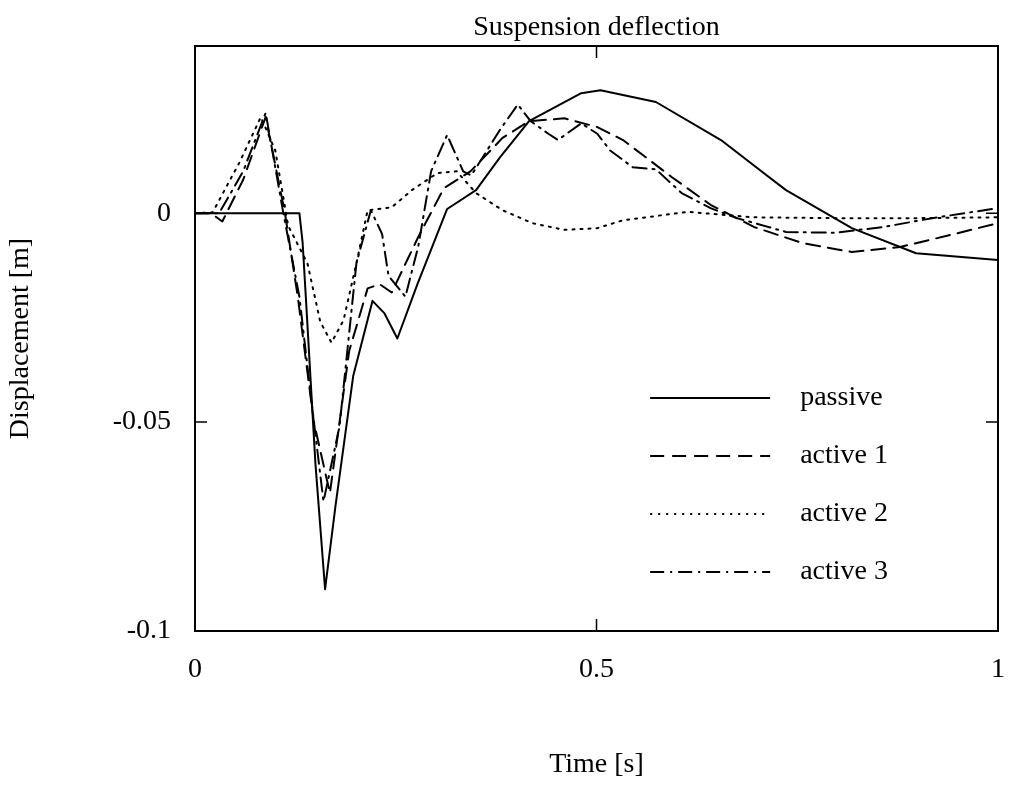 The image size is (1027, 785). I want to click on chart-title: Suspension deflection, so click(596, 26).